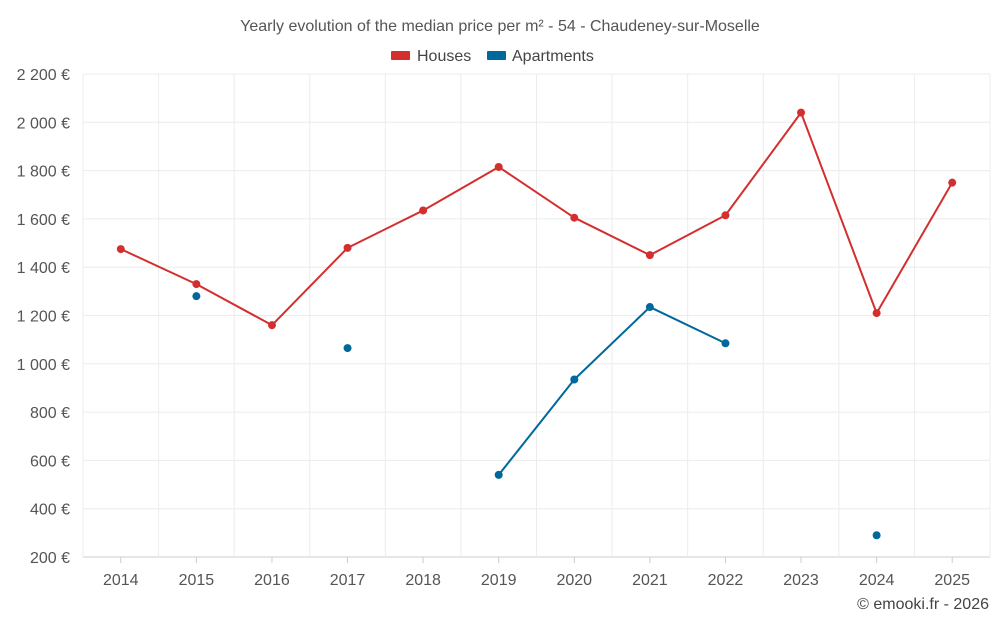 The width and height of the screenshot is (1000, 625). What do you see at coordinates (50, 413) in the screenshot?
I see `y-tick-label: 800 €` at bounding box center [50, 413].